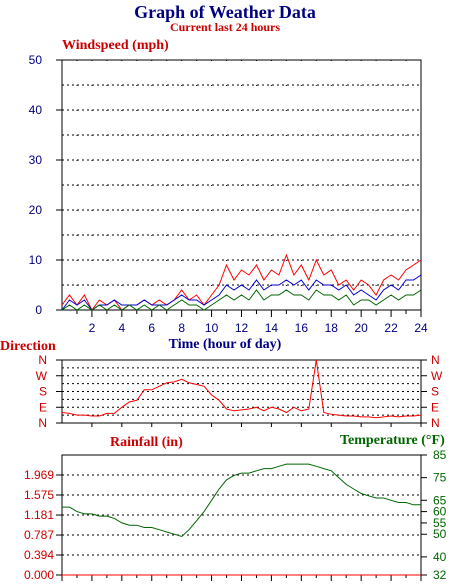 The height and width of the screenshot is (585, 461). What do you see at coordinates (36, 160) in the screenshot?
I see `wind-y-tick-label: 30` at bounding box center [36, 160].